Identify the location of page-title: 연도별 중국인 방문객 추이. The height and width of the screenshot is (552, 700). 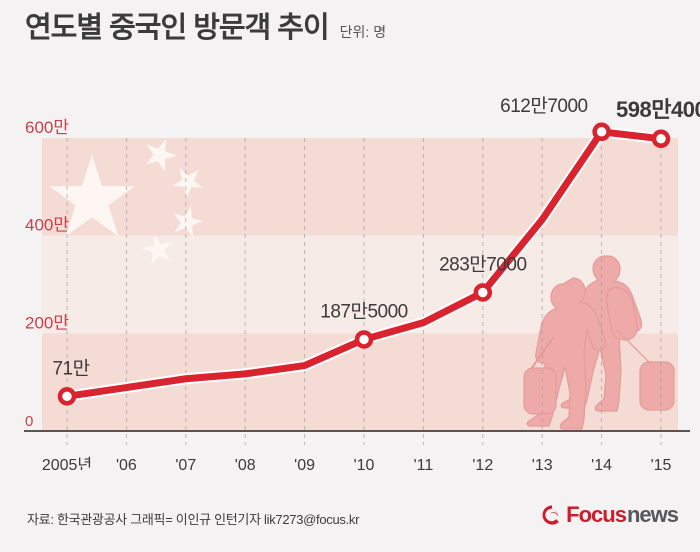
(177, 28).